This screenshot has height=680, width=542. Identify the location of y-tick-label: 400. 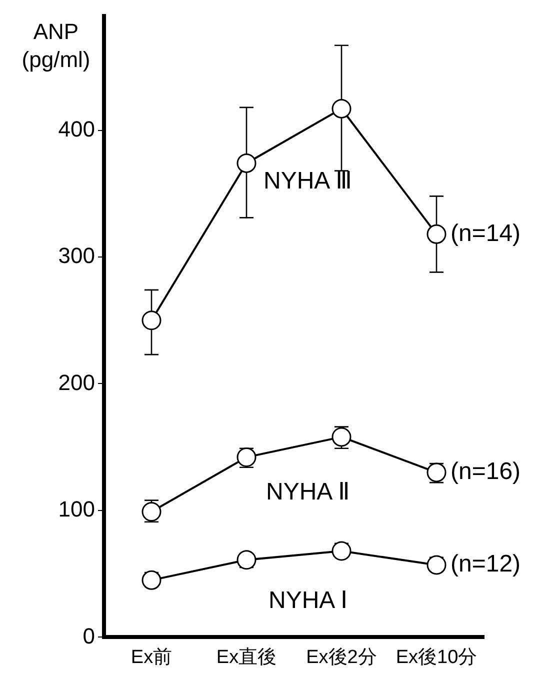
(76, 129).